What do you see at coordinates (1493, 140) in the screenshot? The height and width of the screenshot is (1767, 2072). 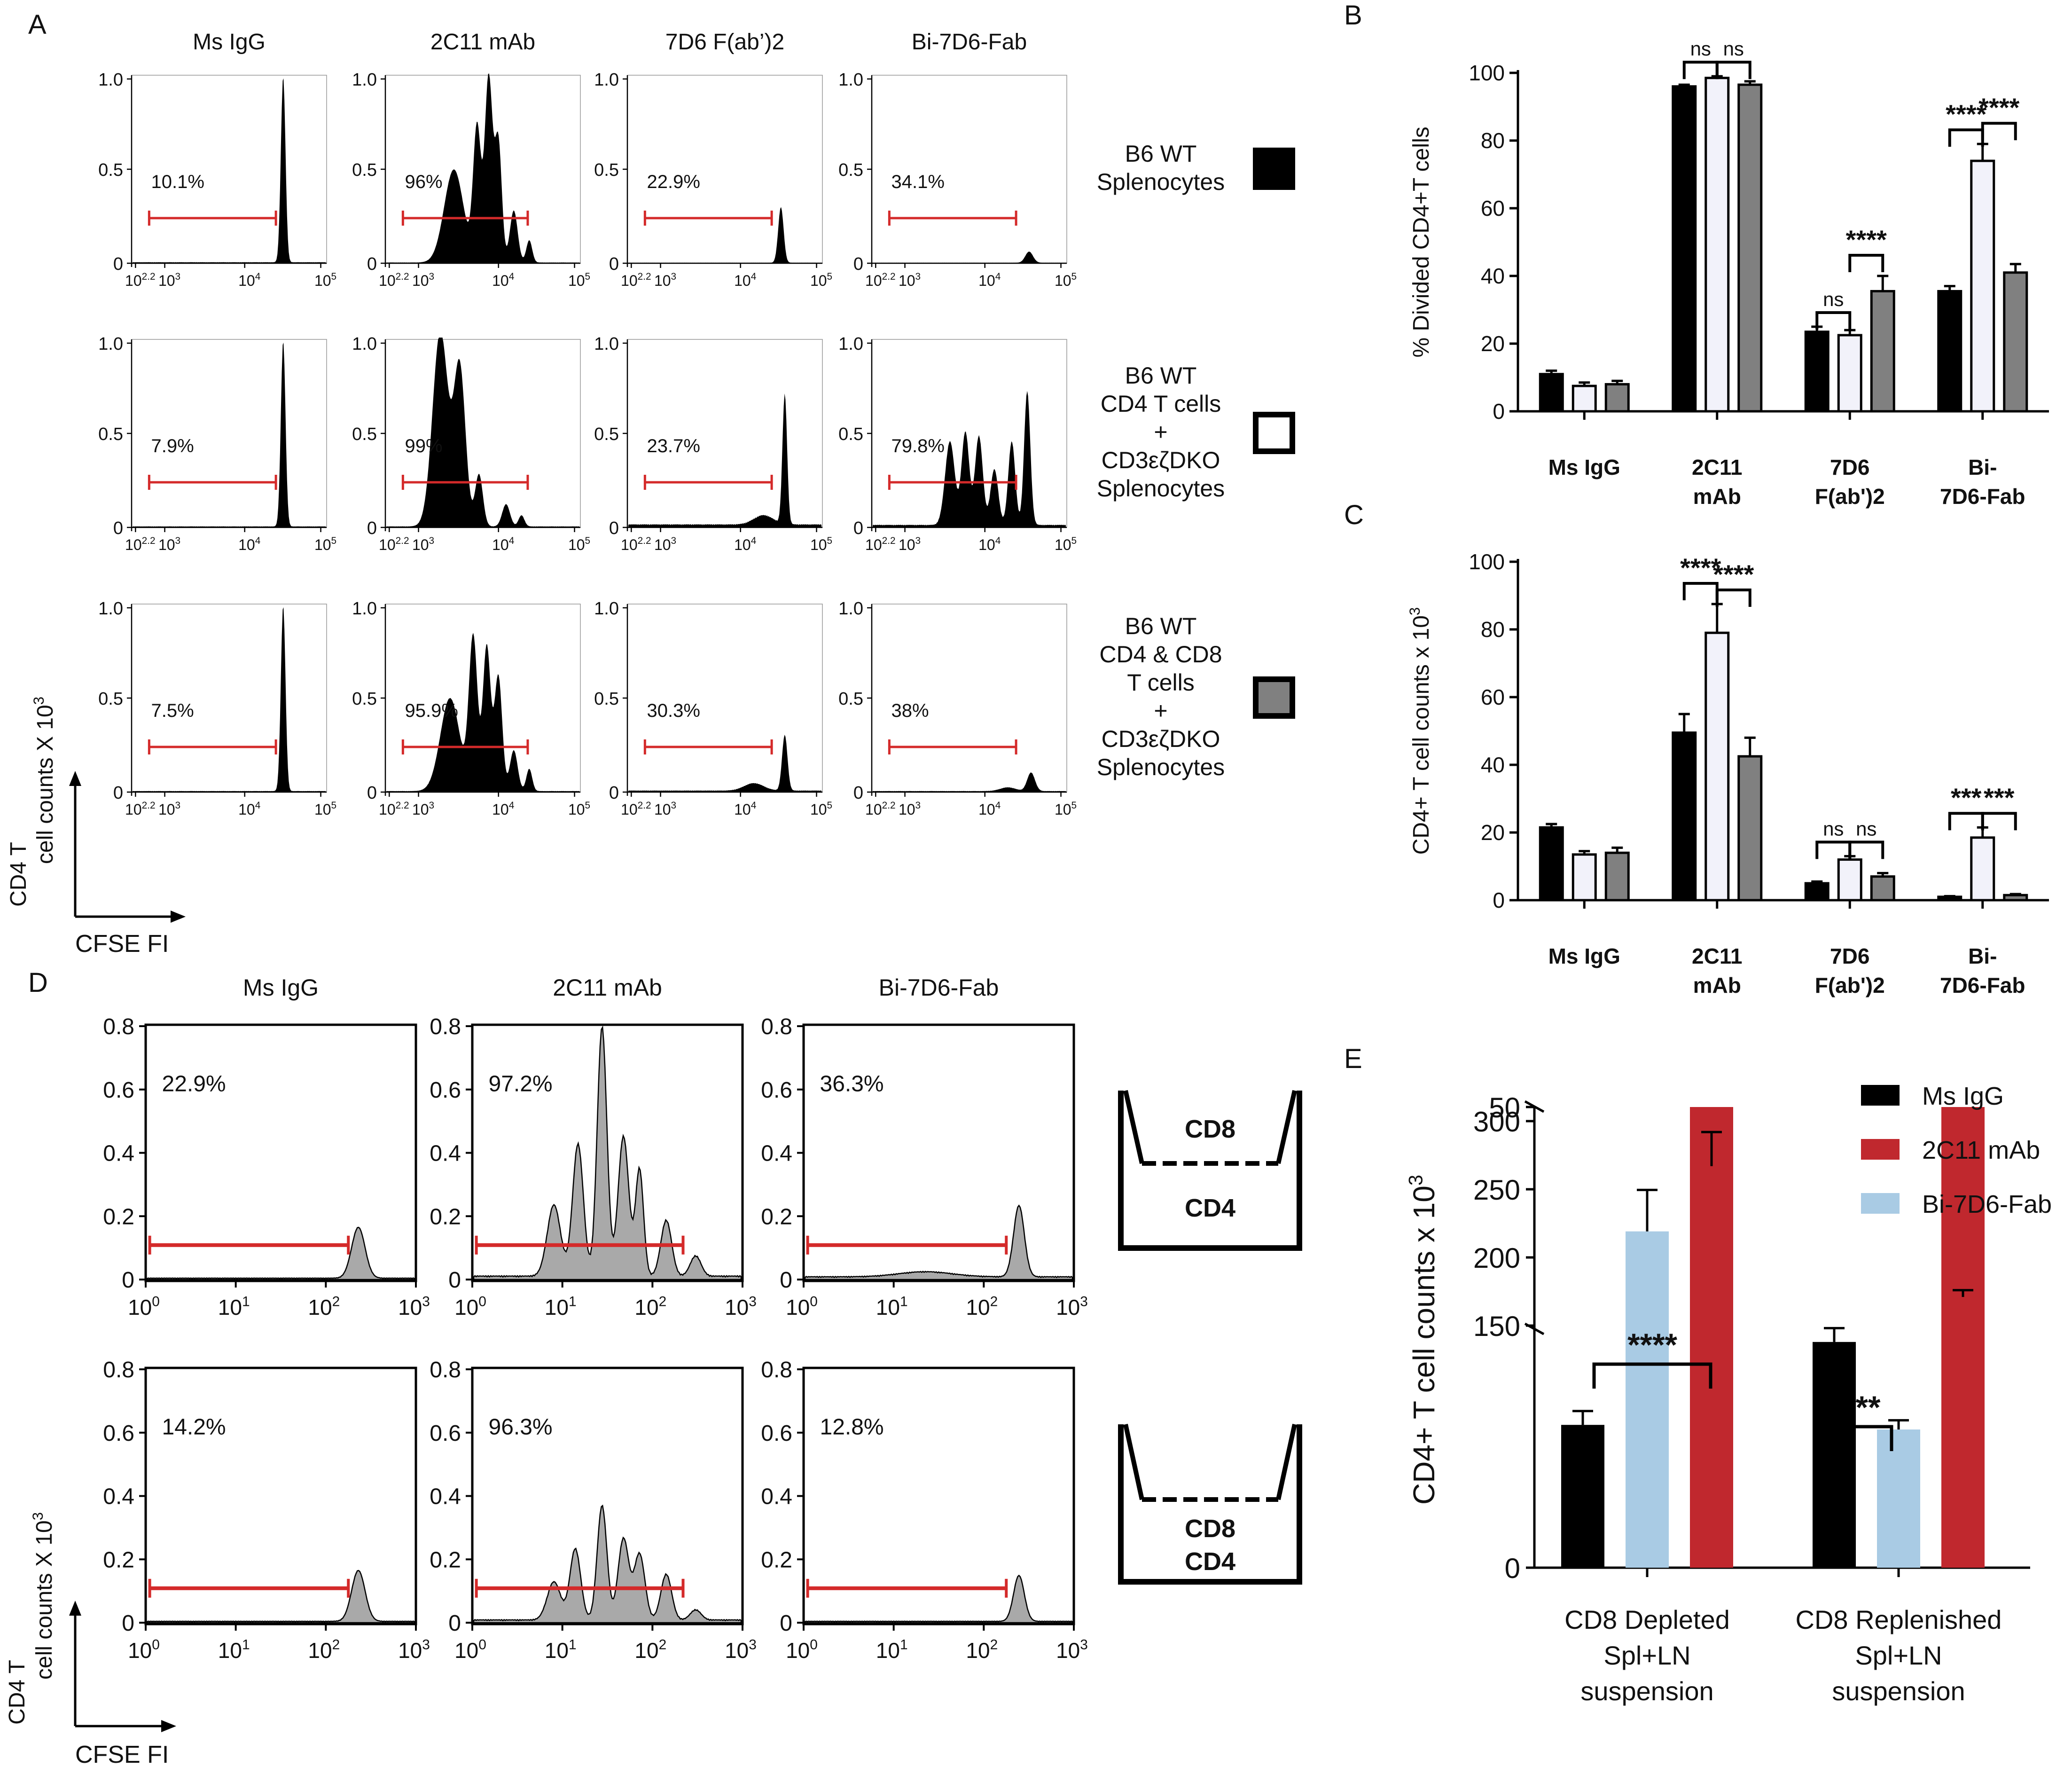 I see `y-tick-label: 80` at bounding box center [1493, 140].